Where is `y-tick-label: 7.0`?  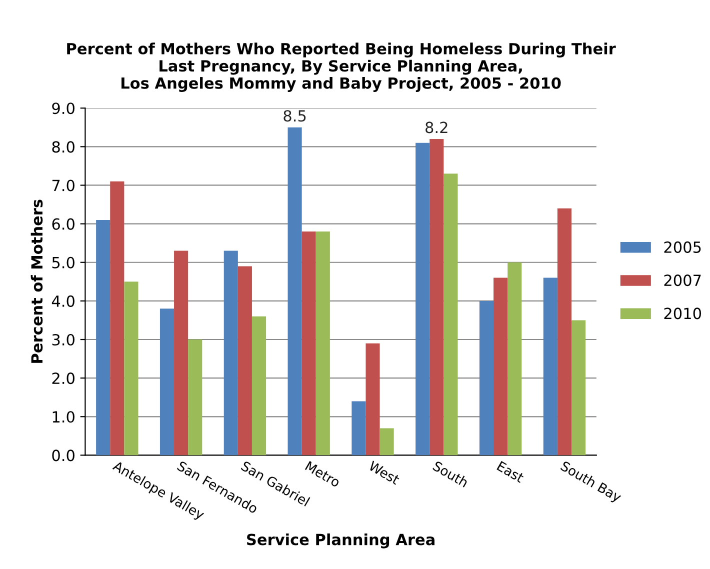
y-tick-label: 7.0 is located at coordinates (63, 186).